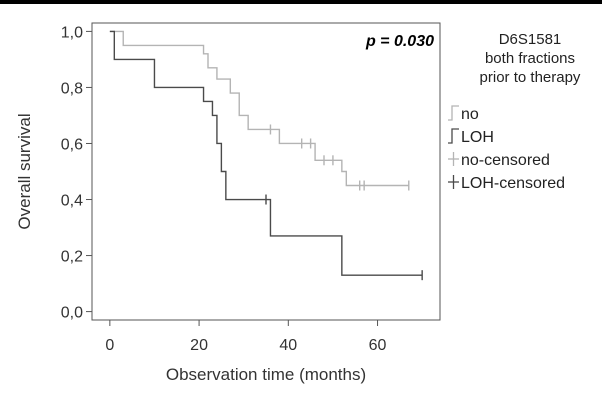  Describe the element at coordinates (72, 88) in the screenshot. I see `y-tick-label: 0,8` at that location.